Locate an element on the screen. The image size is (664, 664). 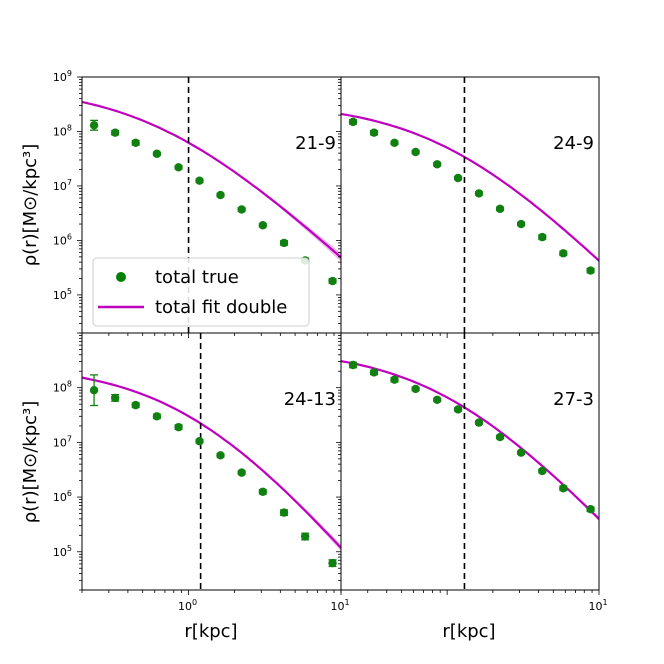
y-tick-label-top: 10⁹ is located at coordinates (62, 76).